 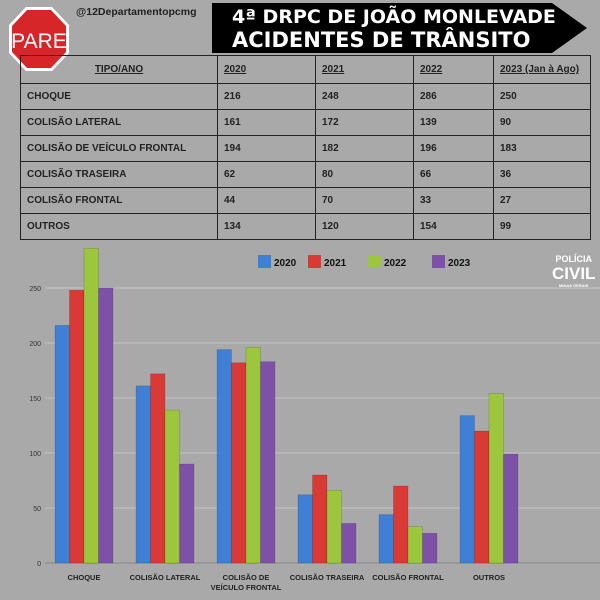 What do you see at coordinates (335, 263) in the screenshot?
I see `legend-label: 2021` at bounding box center [335, 263].